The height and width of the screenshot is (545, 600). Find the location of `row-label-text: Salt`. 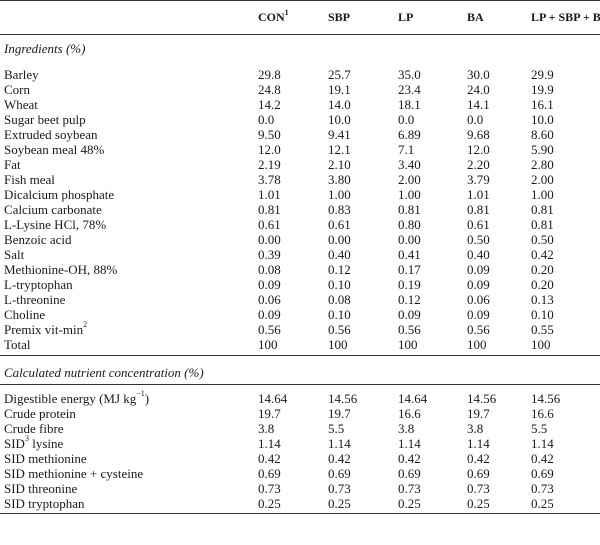

row-label-text: Salt is located at coordinates (14, 254).